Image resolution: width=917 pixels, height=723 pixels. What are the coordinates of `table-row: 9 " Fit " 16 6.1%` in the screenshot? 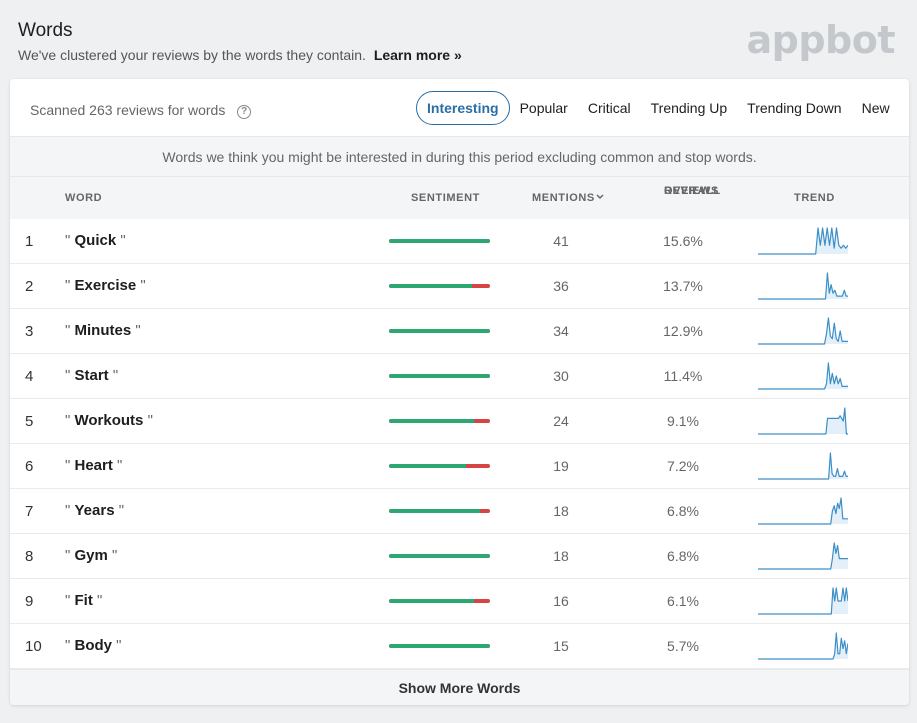 It's located at (459, 601).